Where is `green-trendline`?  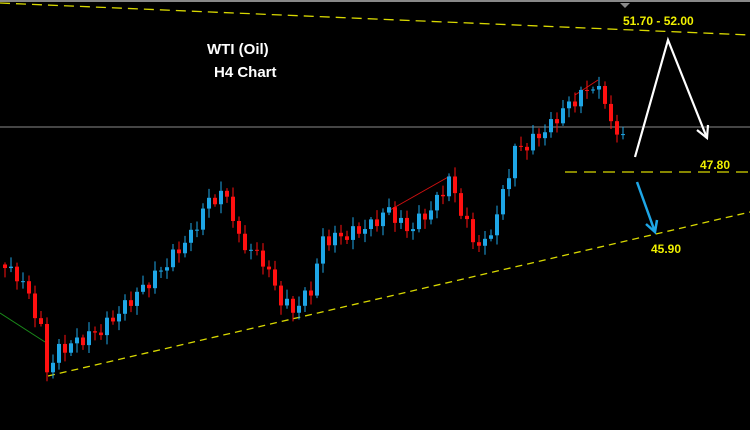
green-trendline is located at coordinates (23, 327).